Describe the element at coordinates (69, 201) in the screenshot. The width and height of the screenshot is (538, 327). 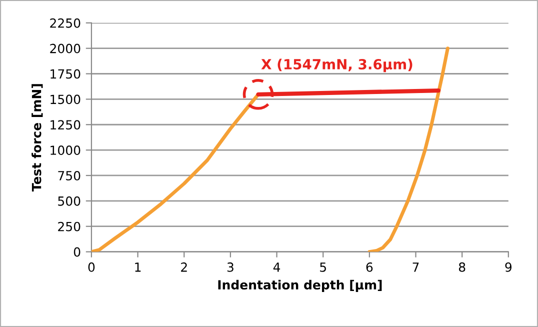
I see `y-tick-label: 500` at that location.